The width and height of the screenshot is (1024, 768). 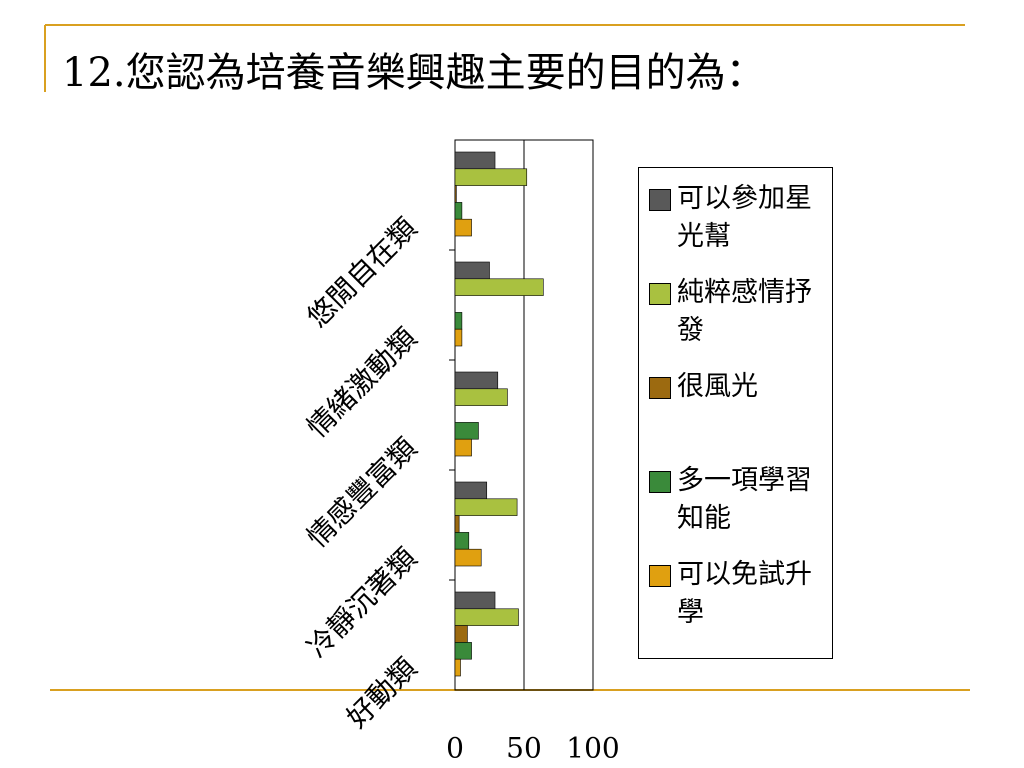 I want to click on legend-label: 可以參加星光幫, so click(x=744, y=217).